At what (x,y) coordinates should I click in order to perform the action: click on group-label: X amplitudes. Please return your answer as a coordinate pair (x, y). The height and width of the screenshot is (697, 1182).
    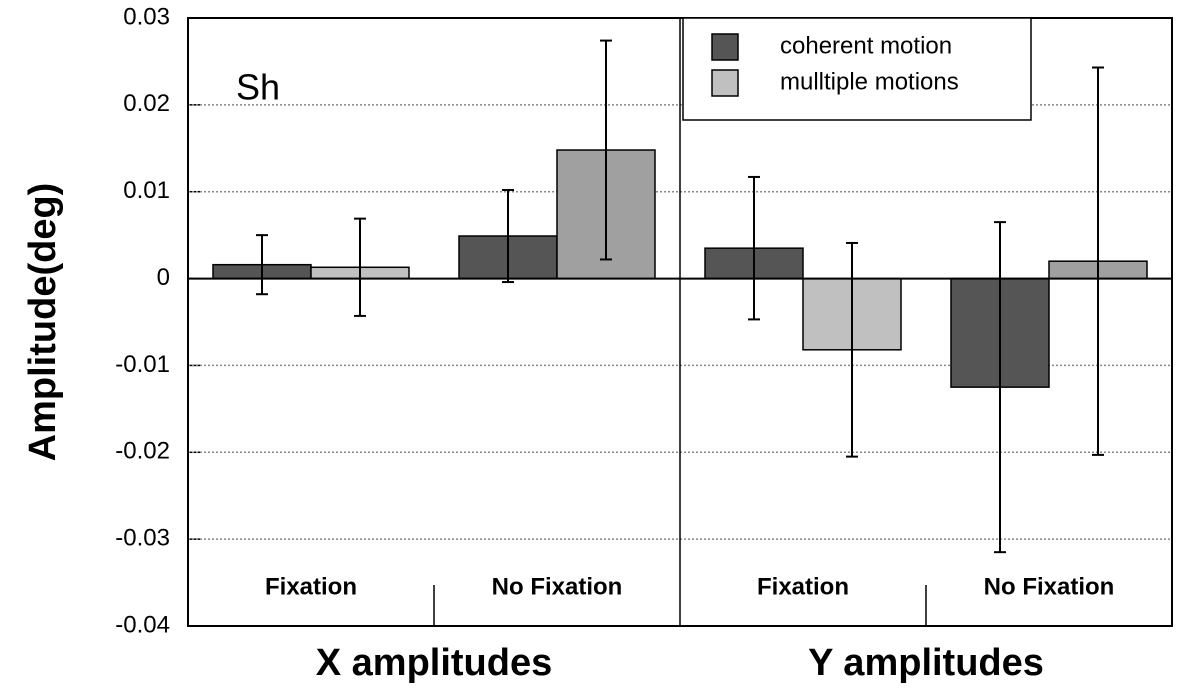
    Looking at the image, I should click on (434, 663).